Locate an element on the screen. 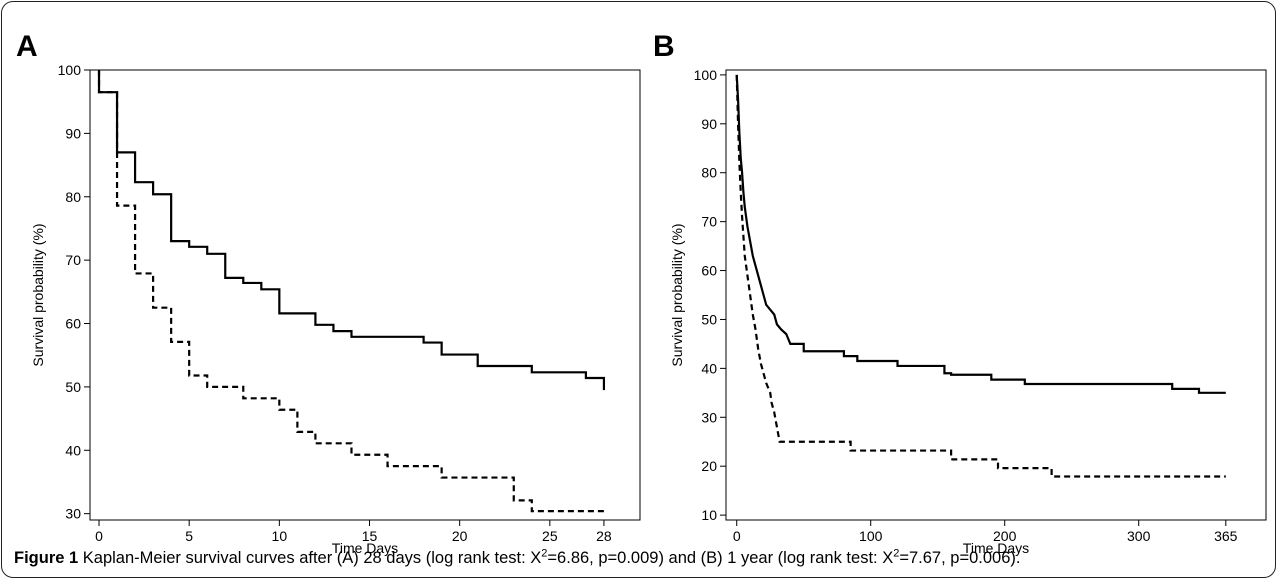 Image resolution: width=1279 pixels, height=581 pixels. panel-a-x-ticks: 0 5 10 15 20 25 28 is located at coordinates (353, 532).